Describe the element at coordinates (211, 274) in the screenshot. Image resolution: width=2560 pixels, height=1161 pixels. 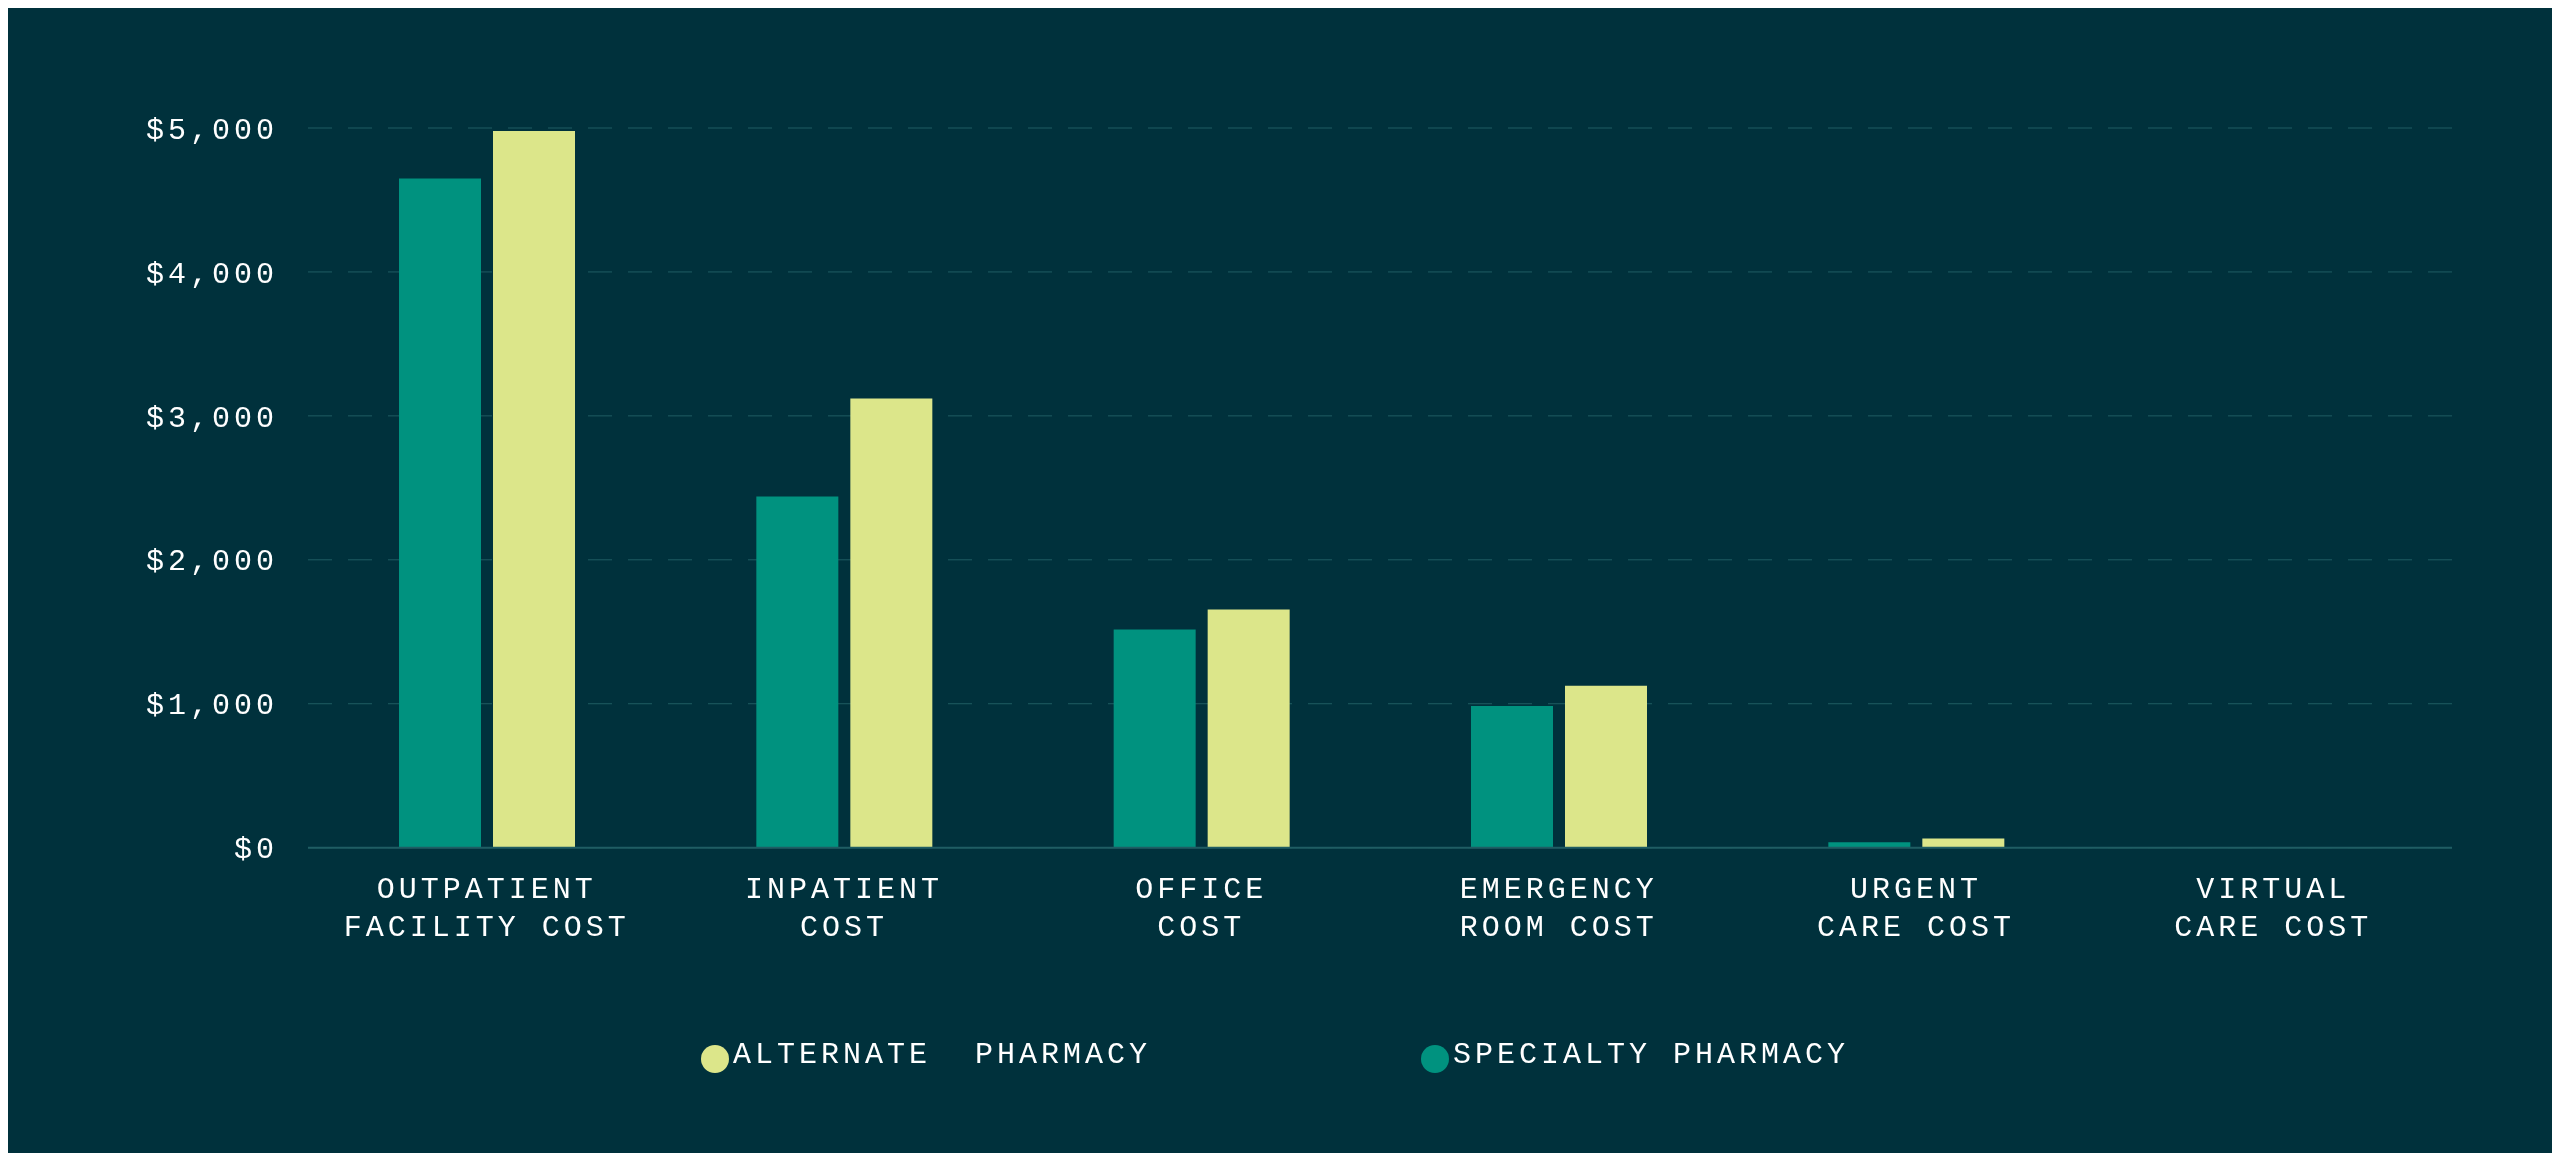
I see `y-tick-label: $4,000` at that location.